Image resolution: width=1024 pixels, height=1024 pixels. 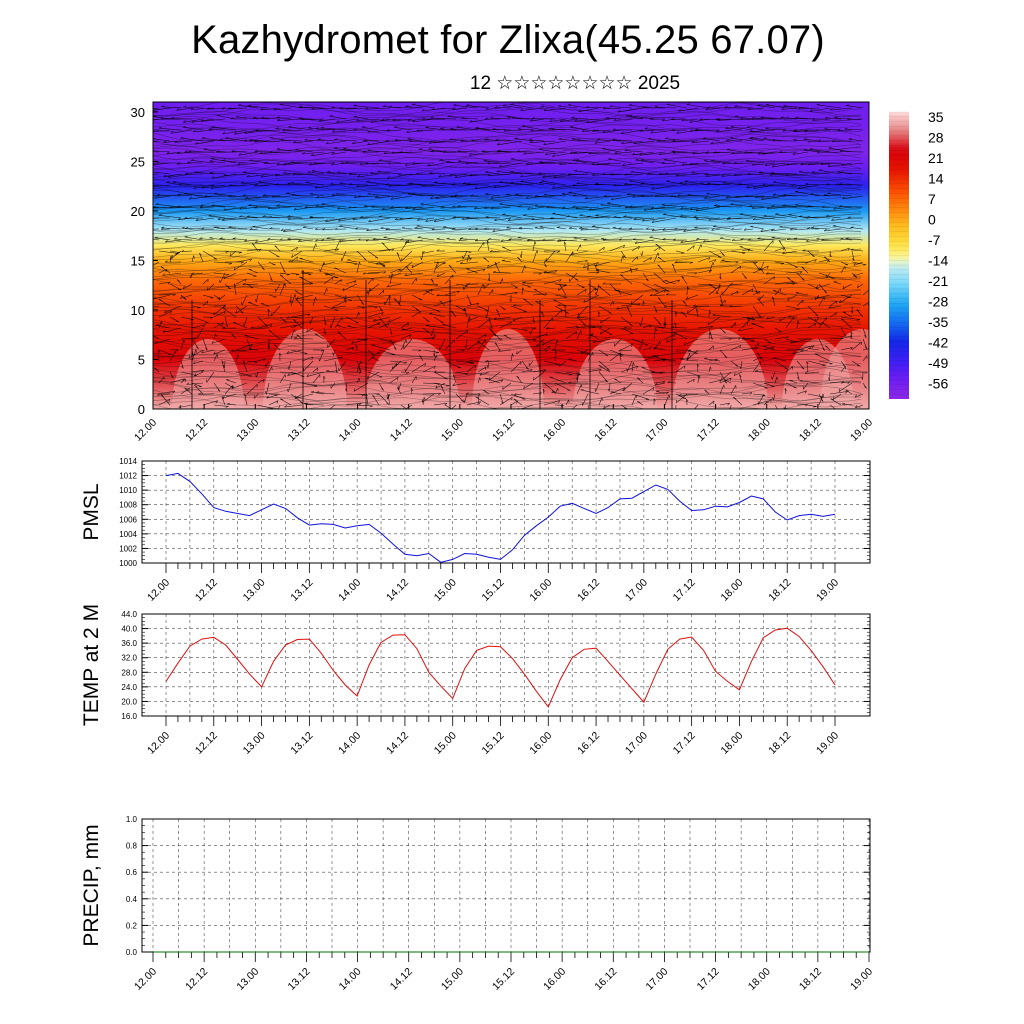 What do you see at coordinates (938, 302) in the screenshot?
I see `colorbar-label: -28` at bounding box center [938, 302].